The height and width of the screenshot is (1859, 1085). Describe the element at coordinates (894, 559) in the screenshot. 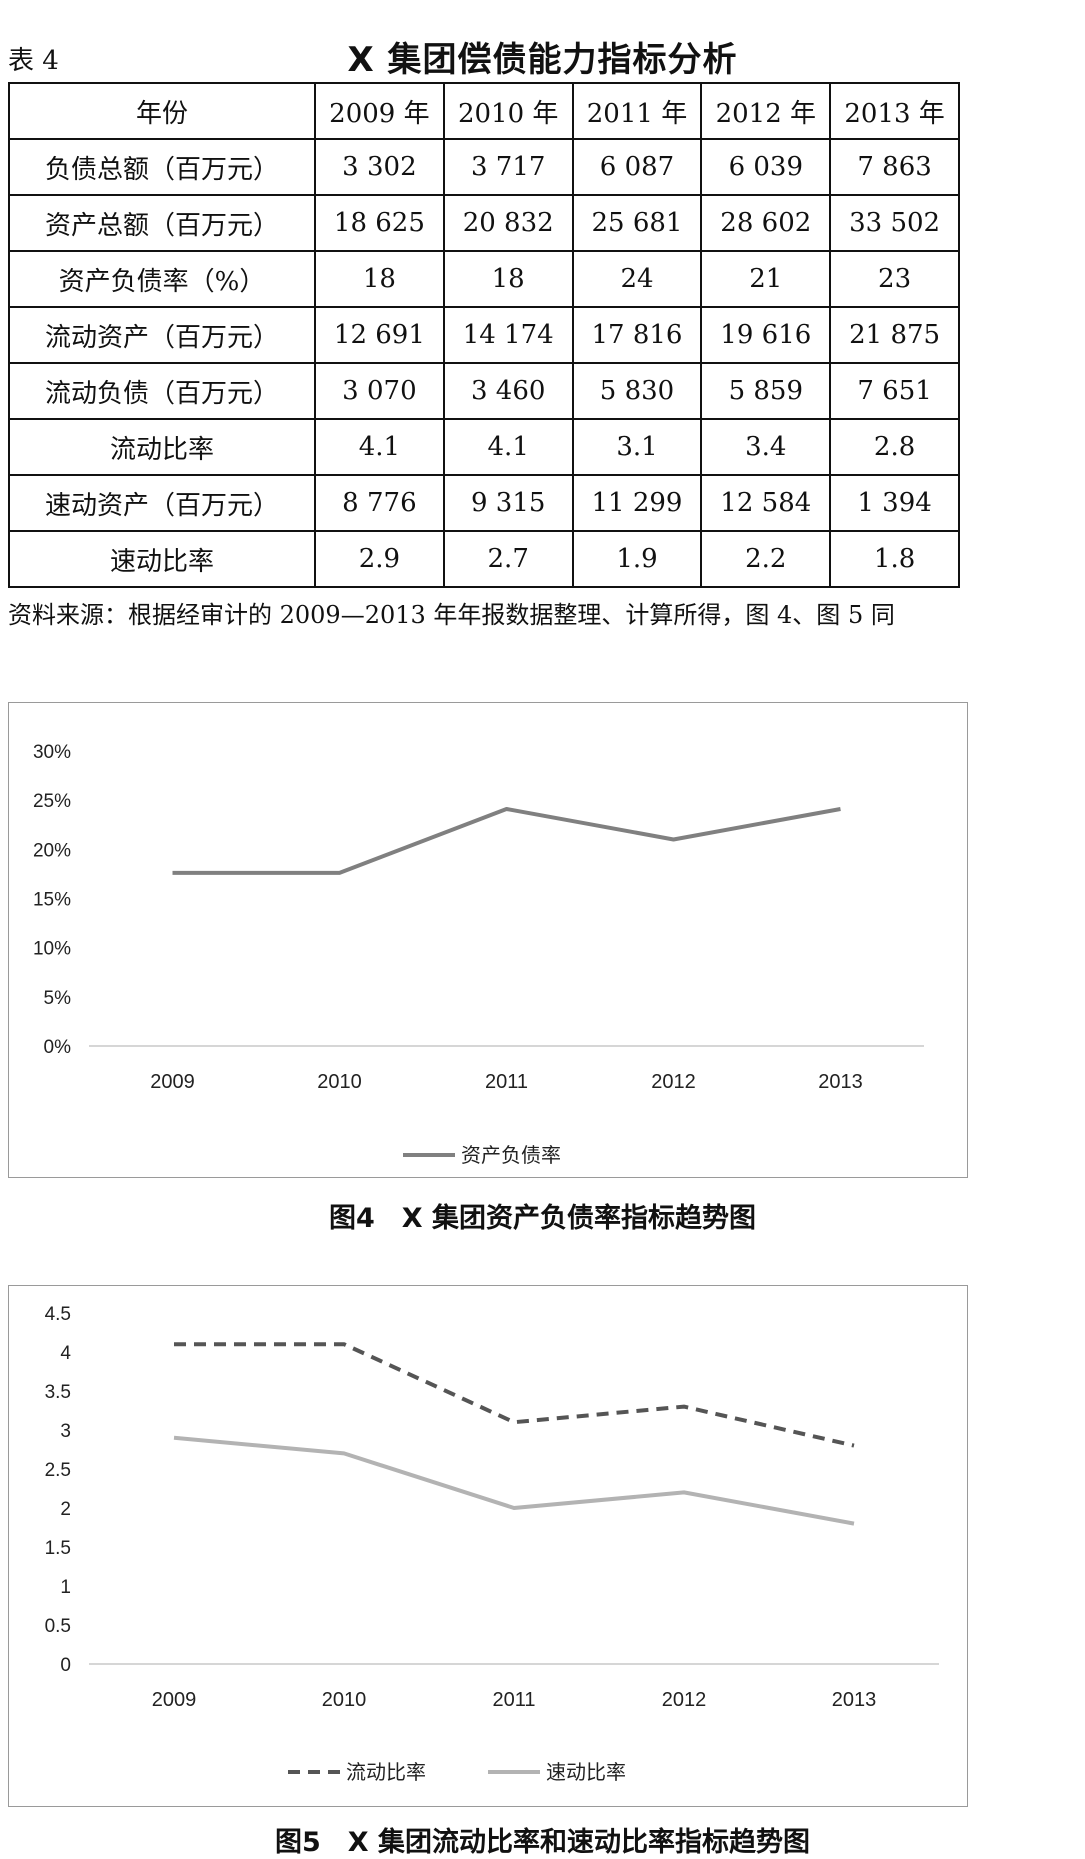

I see `table-cell: 1.8` at that location.